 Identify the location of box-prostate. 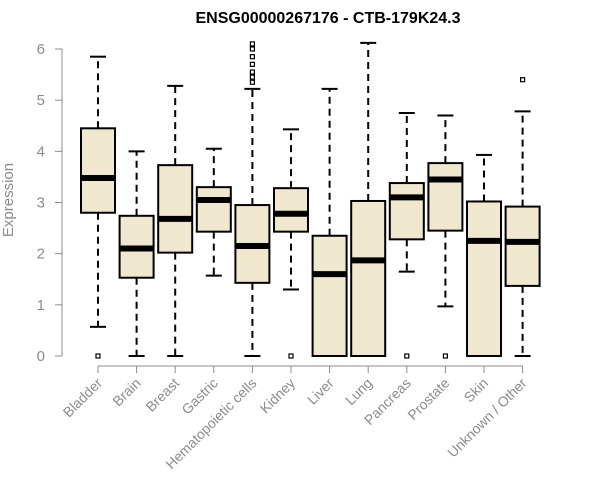
(445, 236).